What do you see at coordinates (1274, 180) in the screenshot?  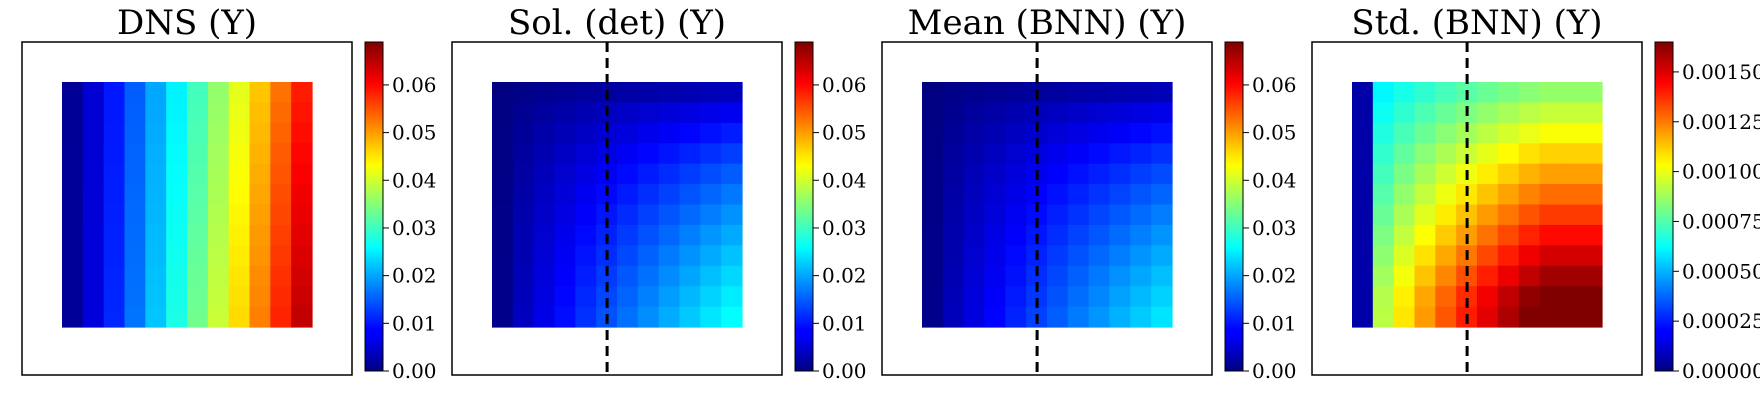 I see `colorbar-tick-label: 0.04` at bounding box center [1274, 180].